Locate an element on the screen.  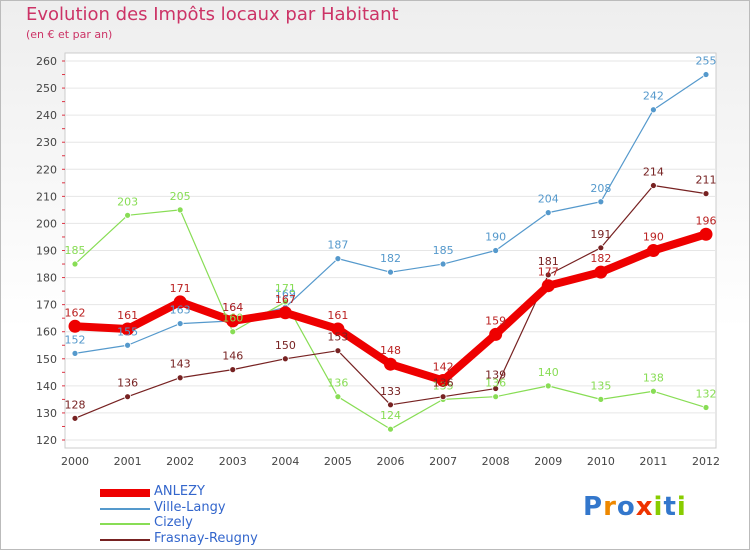
data-label: 128 is located at coordinates (75, 404).